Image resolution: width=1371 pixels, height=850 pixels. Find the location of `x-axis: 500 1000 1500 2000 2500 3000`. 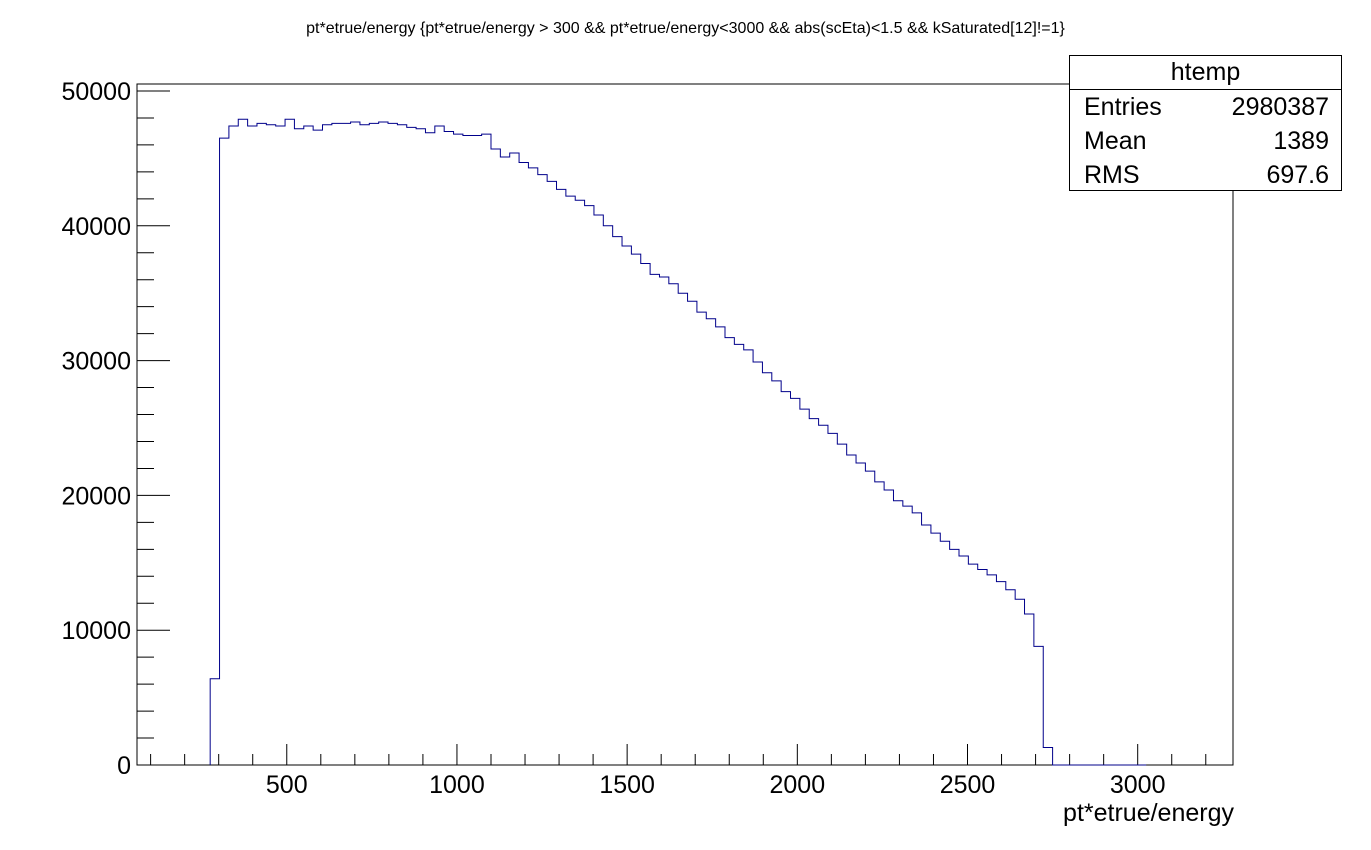

x-axis: 500 1000 1500 2000 2500 3000 is located at coordinates (678, 771).